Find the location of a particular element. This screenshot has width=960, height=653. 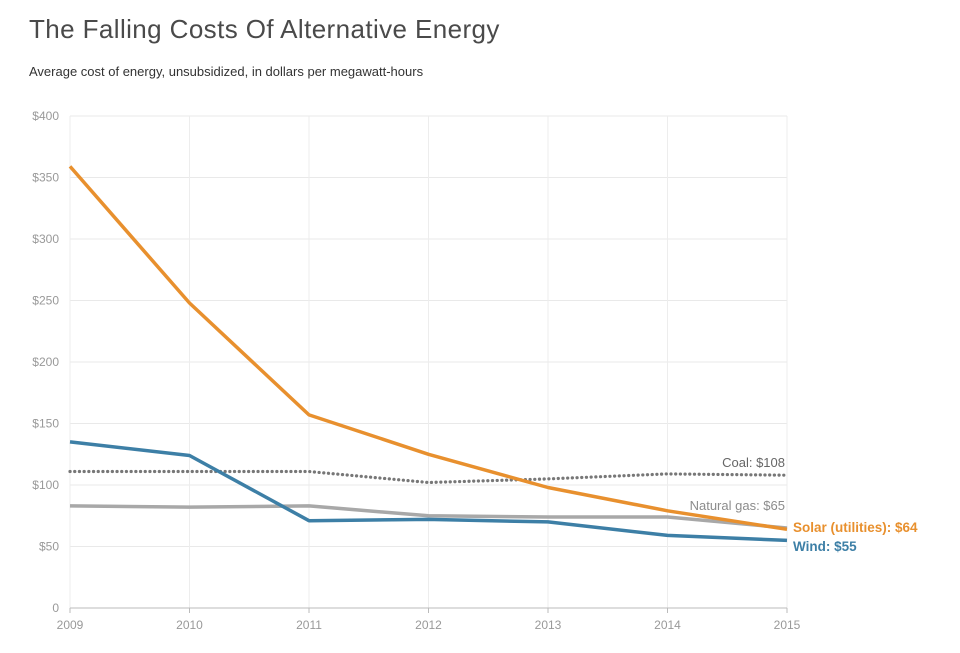

series-line-wind is located at coordinates (428, 491).